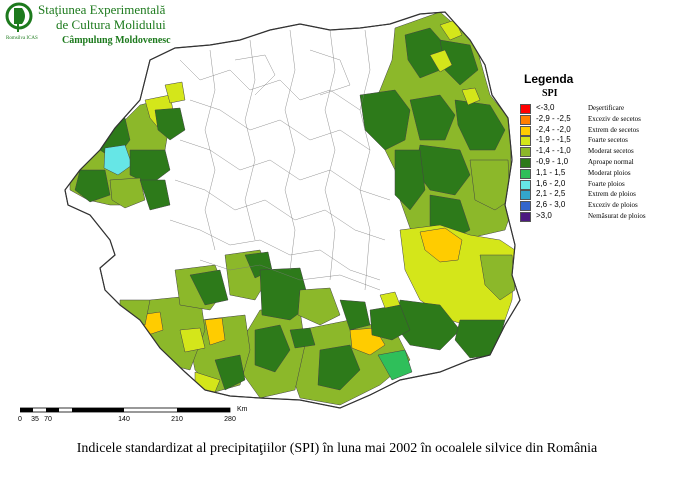 The image size is (674, 481). What do you see at coordinates (608, 140) in the screenshot?
I see `legend-label: Foarte secetos` at bounding box center [608, 140].